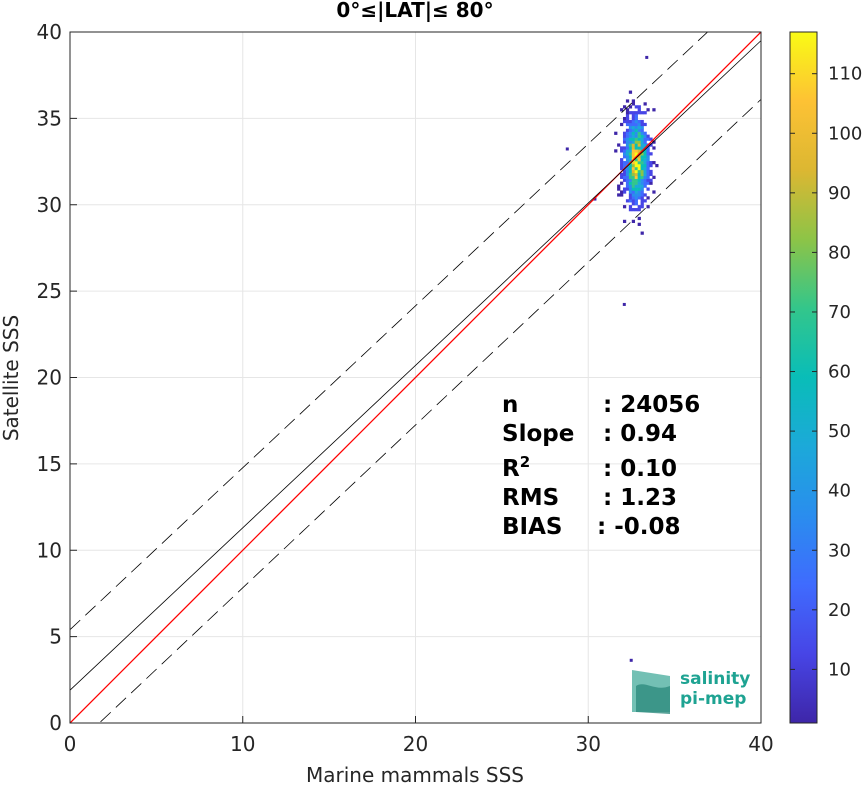 The width and height of the screenshot is (865, 786). What do you see at coordinates (49, 118) in the screenshot?
I see `y-tick-label: 35` at bounding box center [49, 118].